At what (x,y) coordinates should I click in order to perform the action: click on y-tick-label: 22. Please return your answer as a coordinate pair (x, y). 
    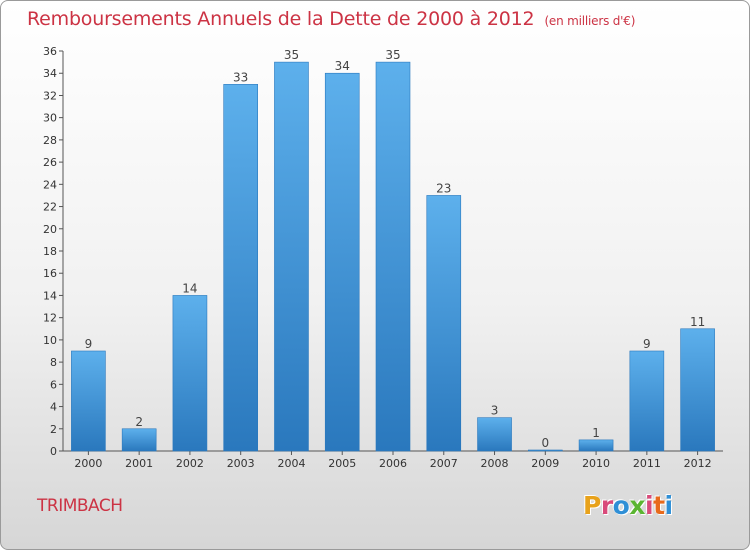
    Looking at the image, I should click on (50, 207).